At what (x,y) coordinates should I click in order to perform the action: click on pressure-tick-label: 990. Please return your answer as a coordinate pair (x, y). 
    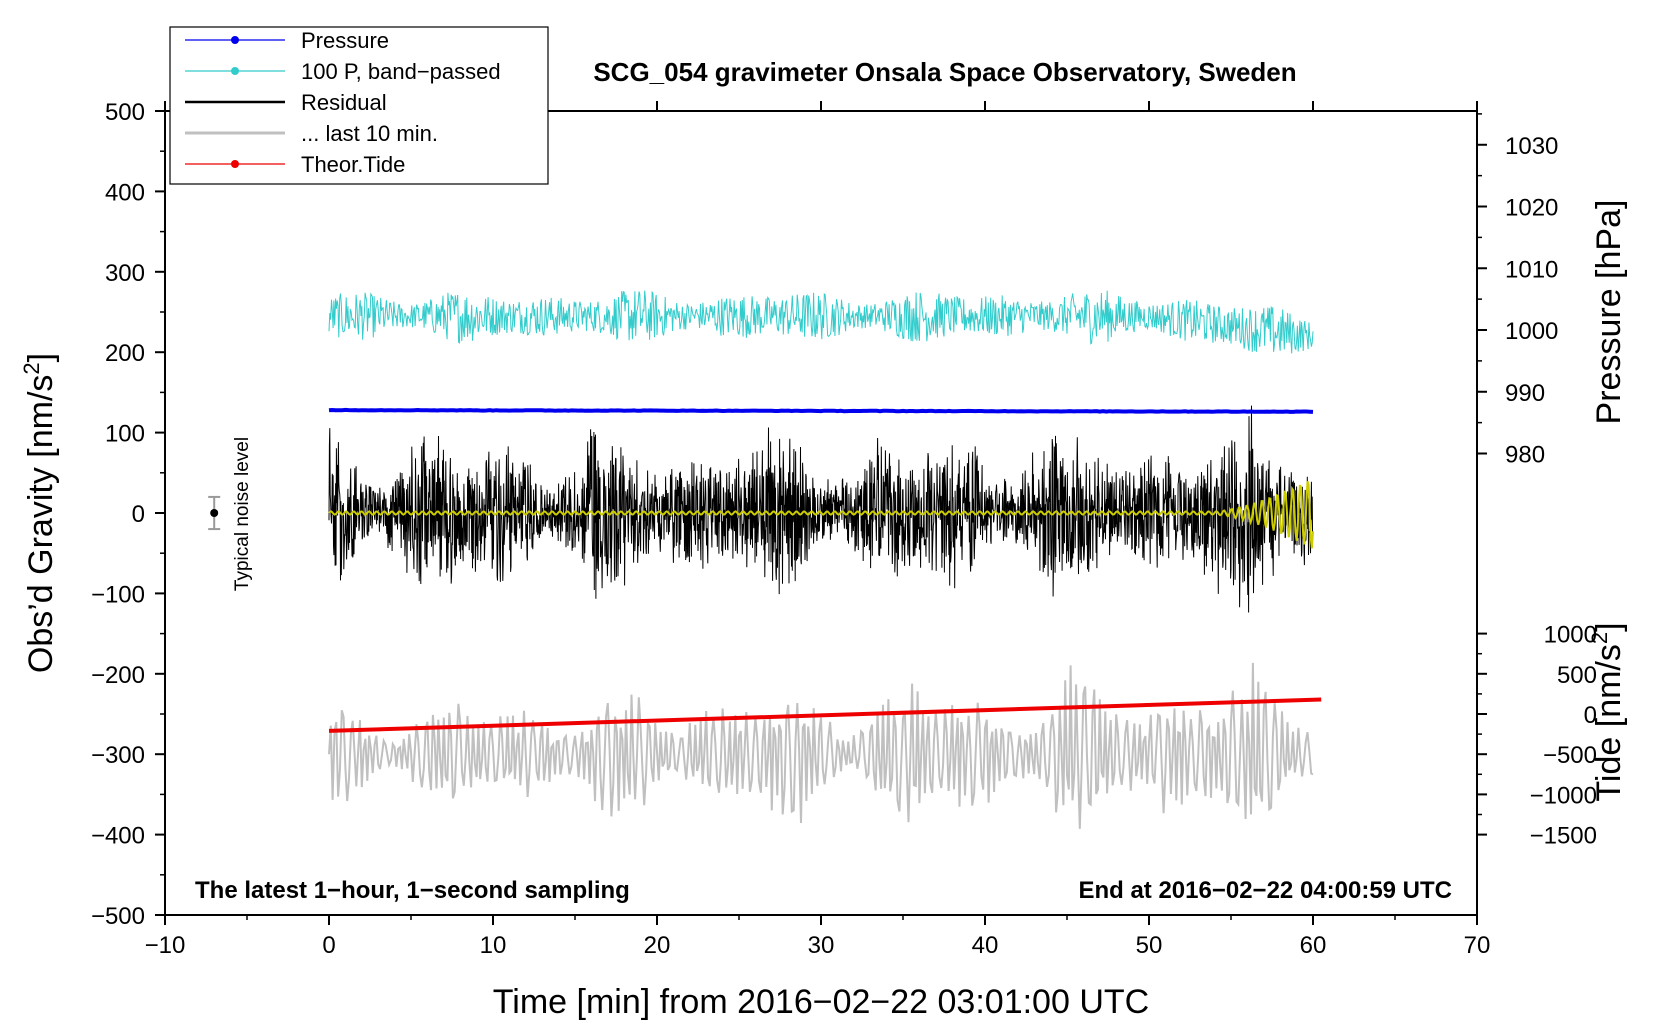
    Looking at the image, I should click on (1525, 393).